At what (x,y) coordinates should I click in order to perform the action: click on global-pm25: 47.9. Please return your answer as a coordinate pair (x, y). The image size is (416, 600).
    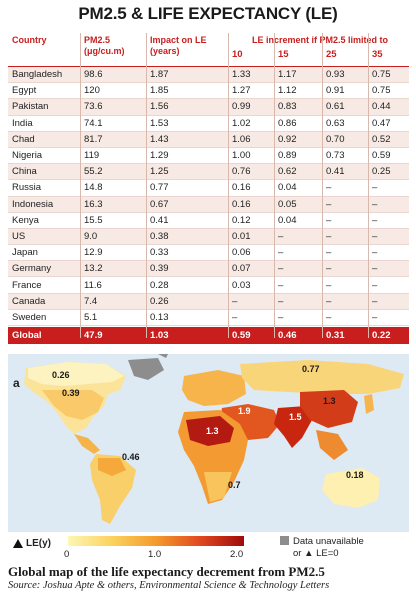
    Looking at the image, I should click on (93, 335).